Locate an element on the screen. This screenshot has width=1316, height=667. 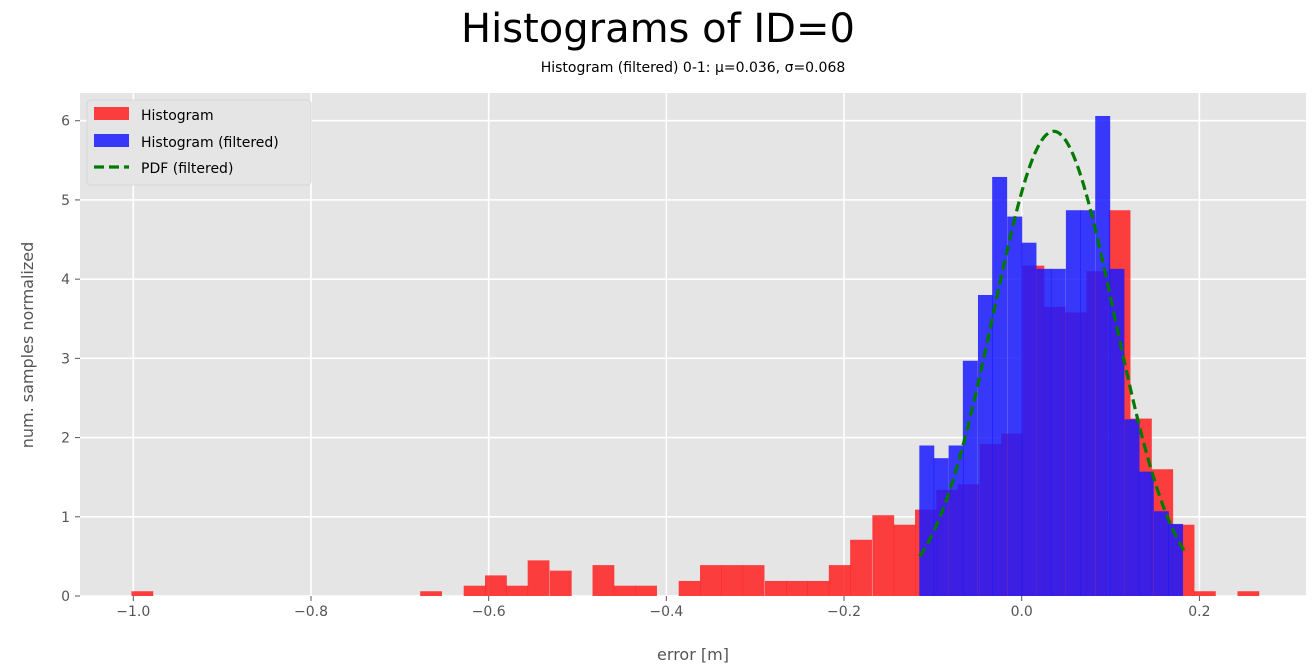
chart-title: Histograms of ID=0 is located at coordinates (658, 29).